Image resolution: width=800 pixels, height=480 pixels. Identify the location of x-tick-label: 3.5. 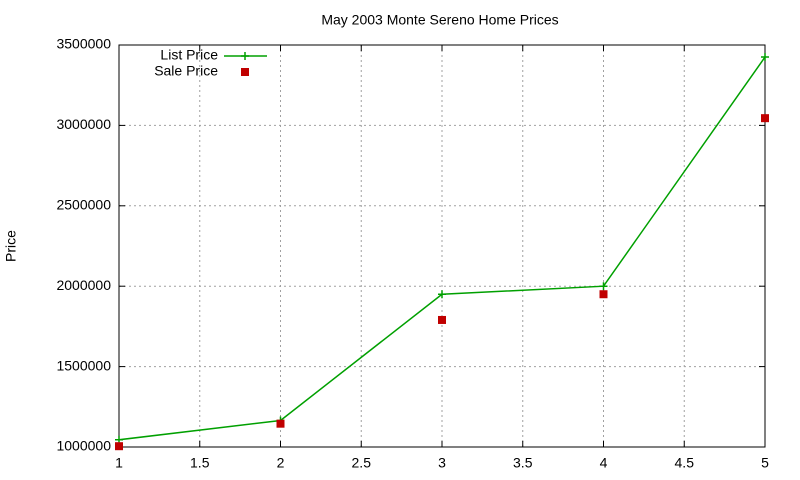
(523, 463).